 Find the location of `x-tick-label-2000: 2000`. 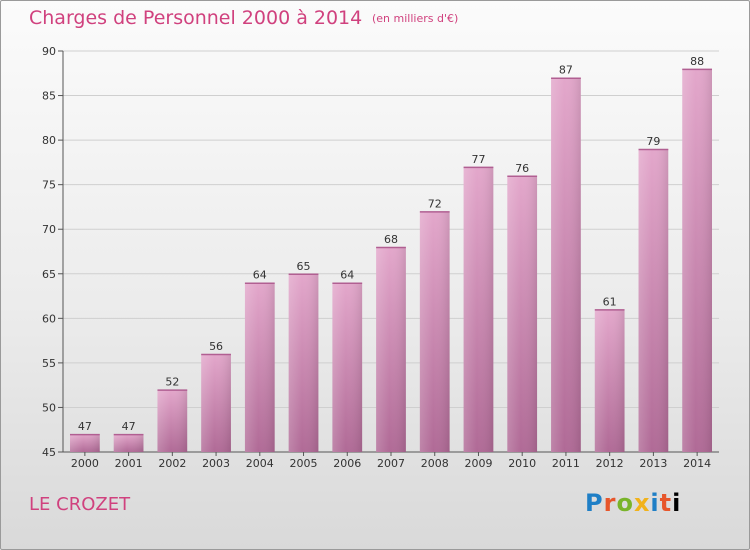

x-tick-label-2000: 2000 is located at coordinates (85, 463).